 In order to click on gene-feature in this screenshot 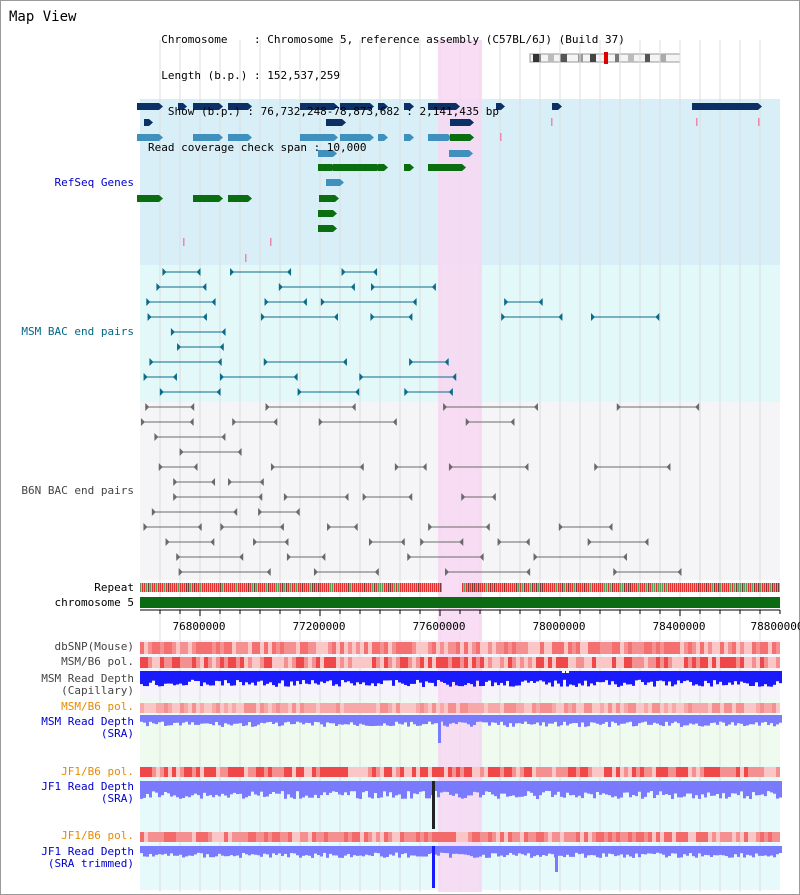, I will do `click(206, 106)`.